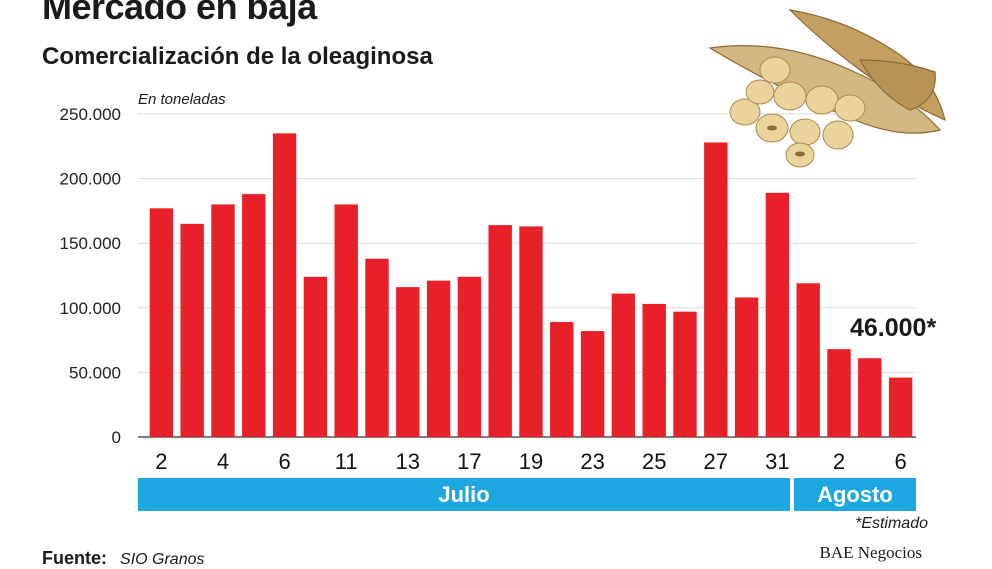 This screenshot has height=569, width=992. Describe the element at coordinates (116, 437) in the screenshot. I see `y-tick-label: 0` at that location.